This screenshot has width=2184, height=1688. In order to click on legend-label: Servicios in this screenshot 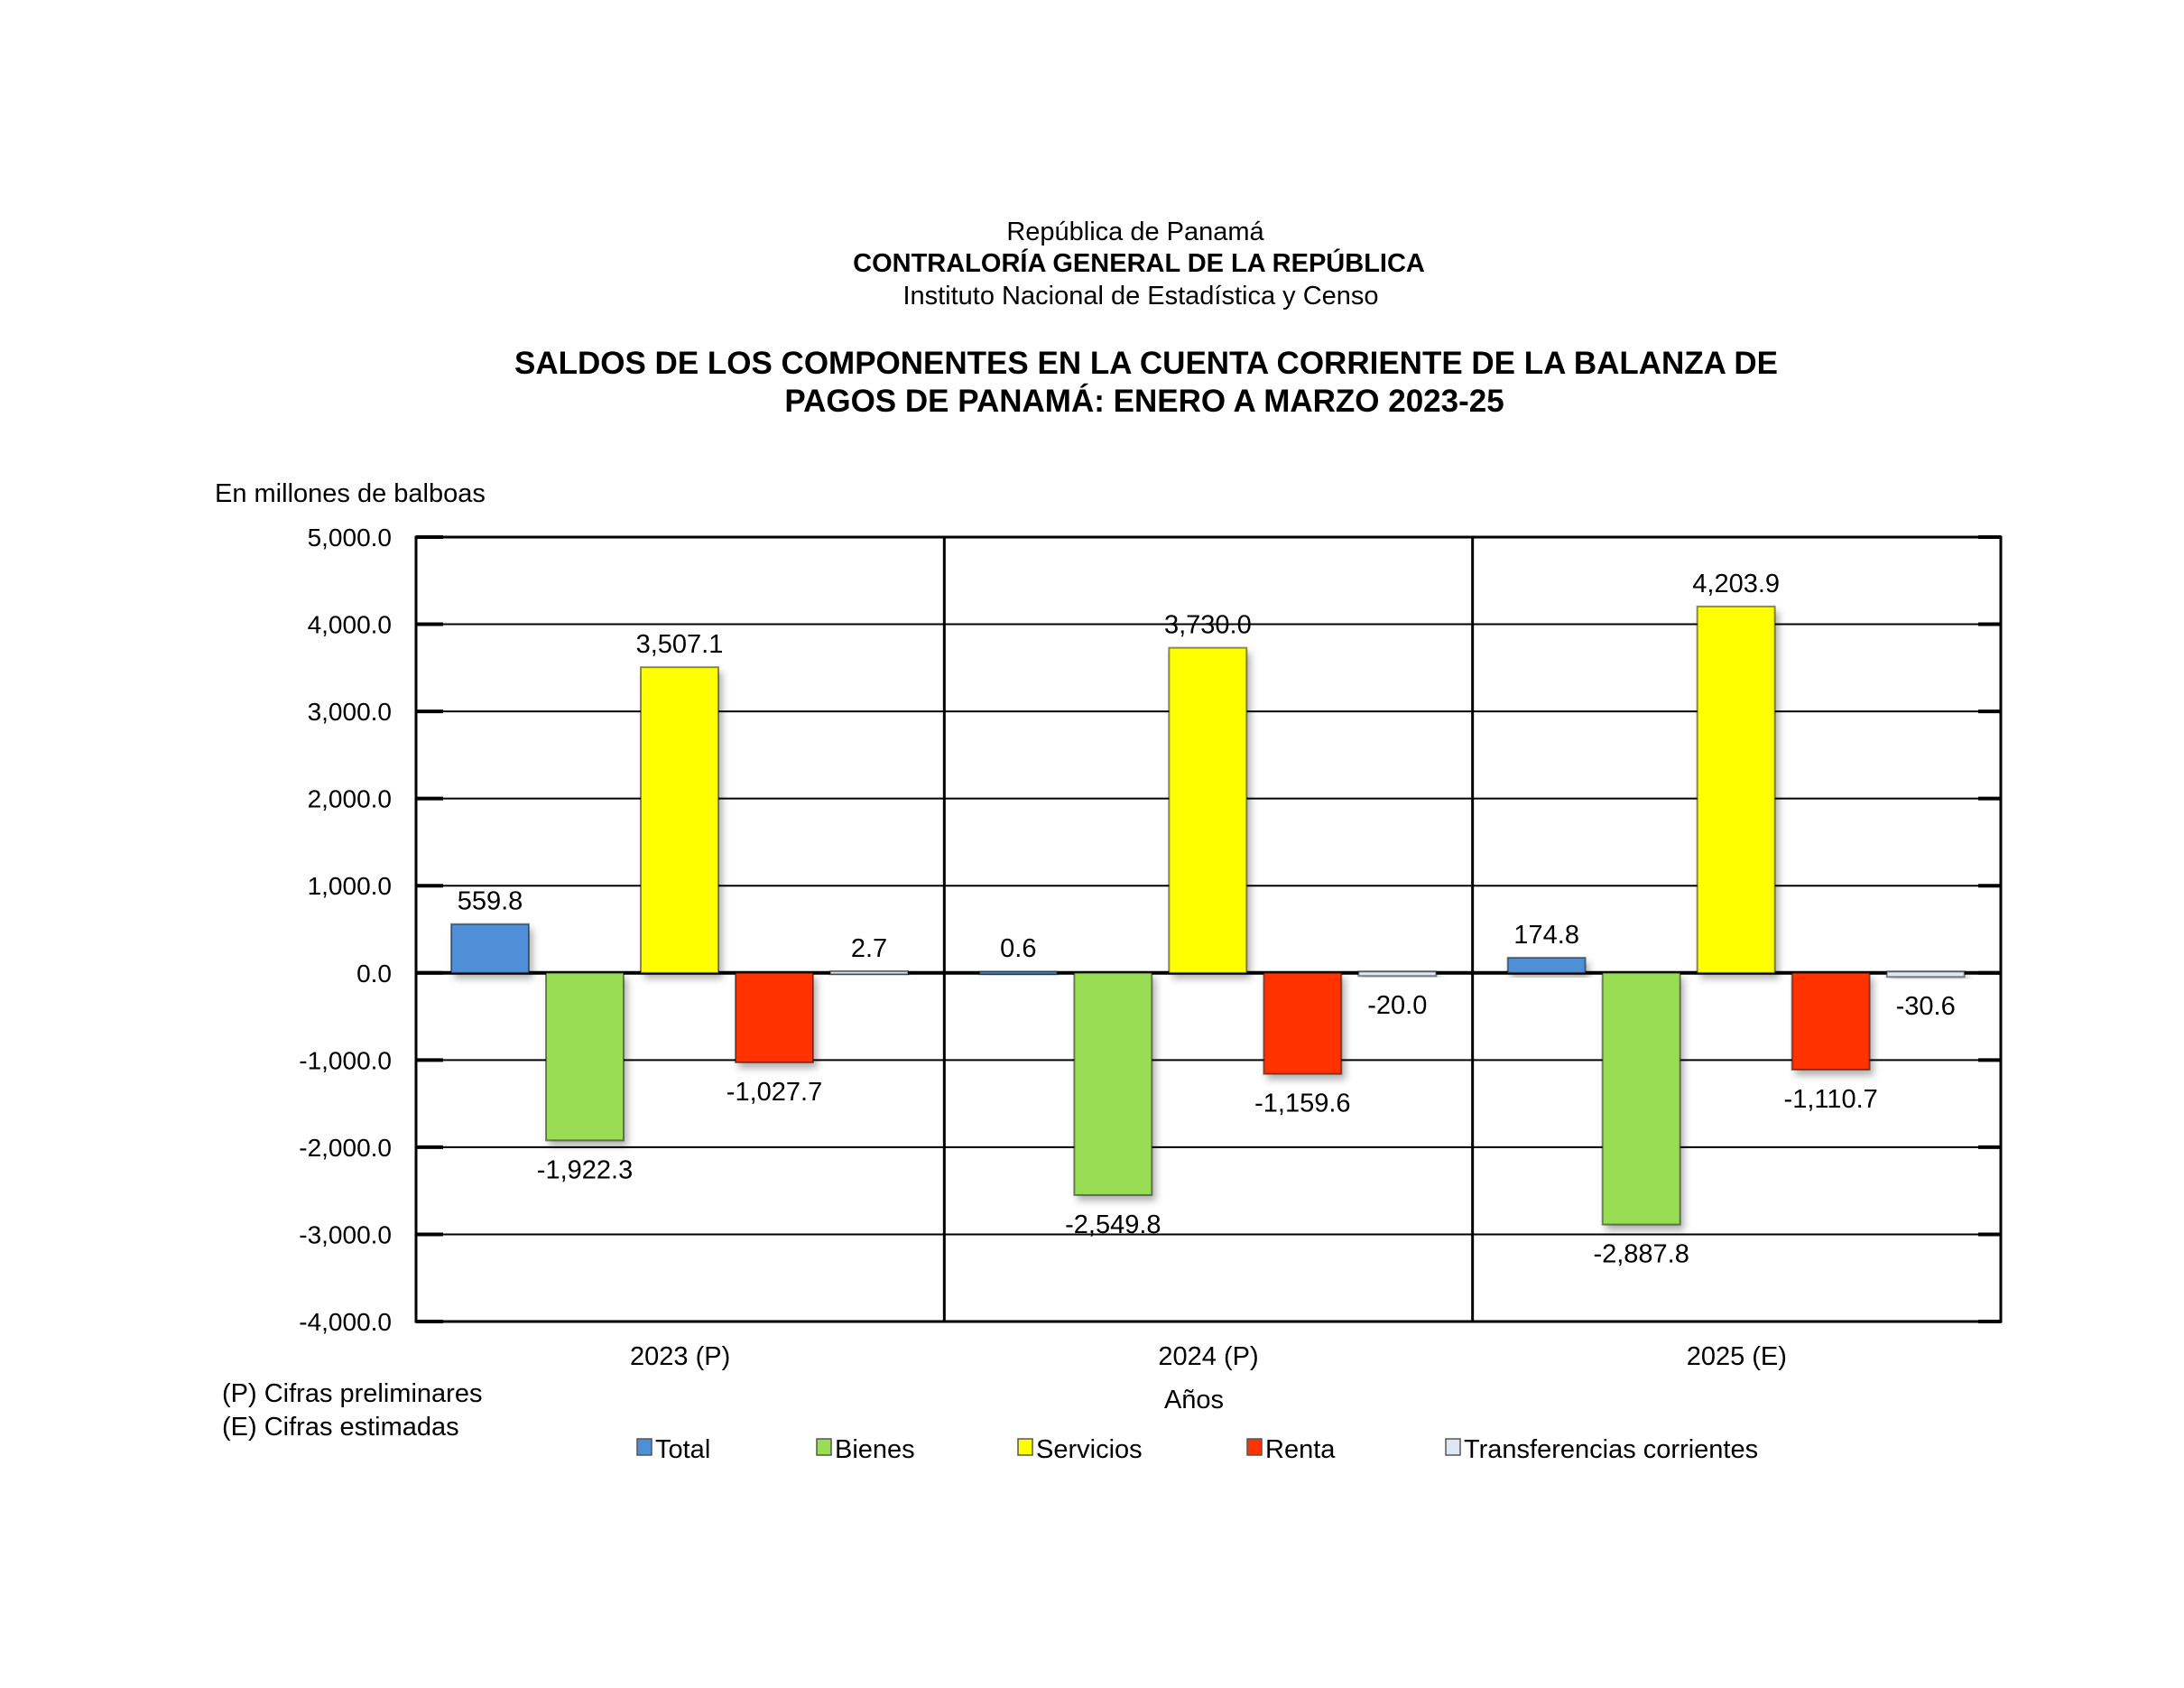, I will do `click(1089, 1450)`.